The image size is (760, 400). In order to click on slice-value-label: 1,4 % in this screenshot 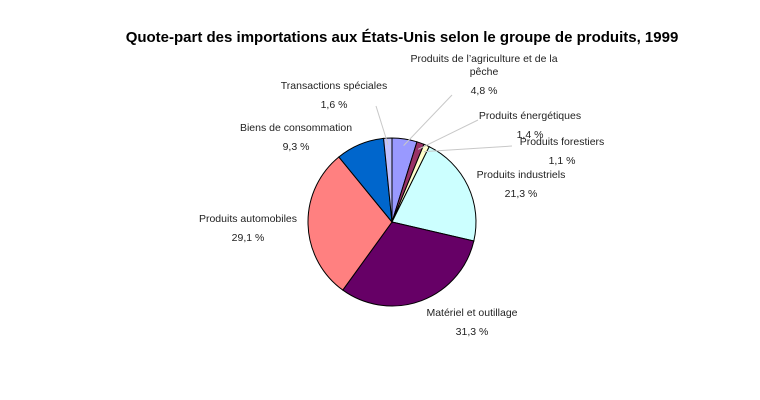, I will do `click(530, 135)`.